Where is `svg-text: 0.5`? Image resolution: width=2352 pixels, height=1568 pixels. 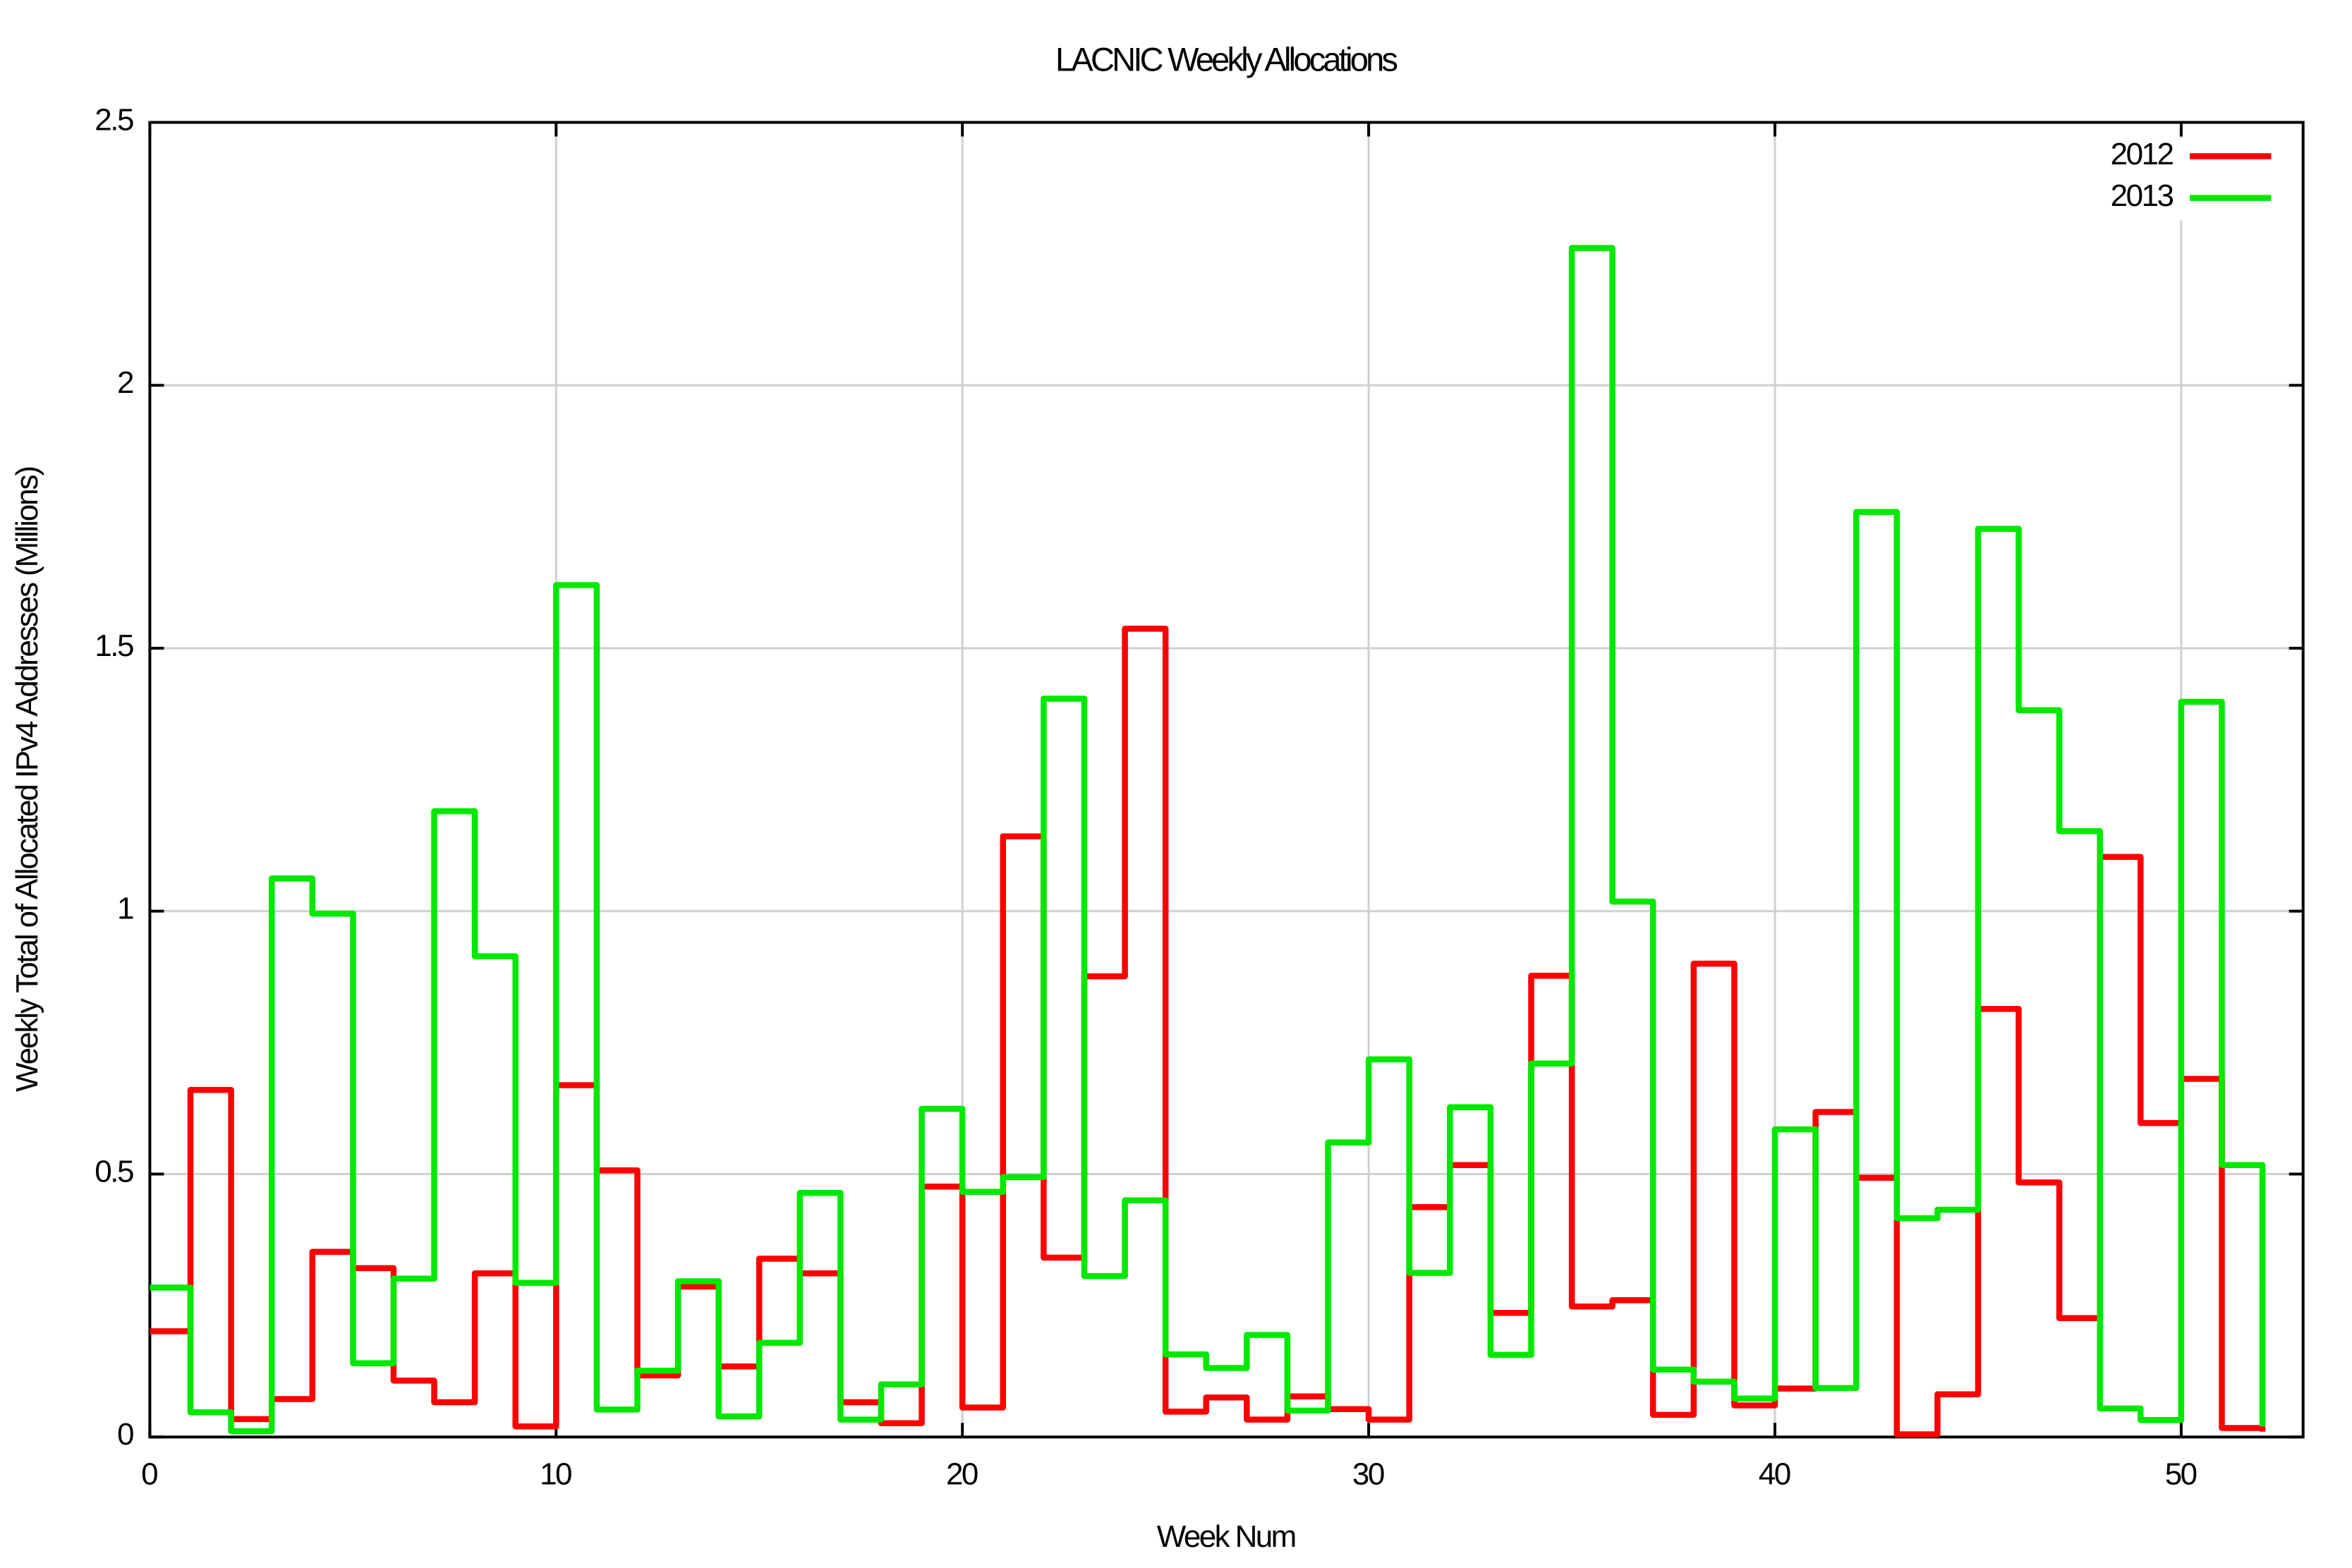
svg-text: 0.5 is located at coordinates (114, 1171).